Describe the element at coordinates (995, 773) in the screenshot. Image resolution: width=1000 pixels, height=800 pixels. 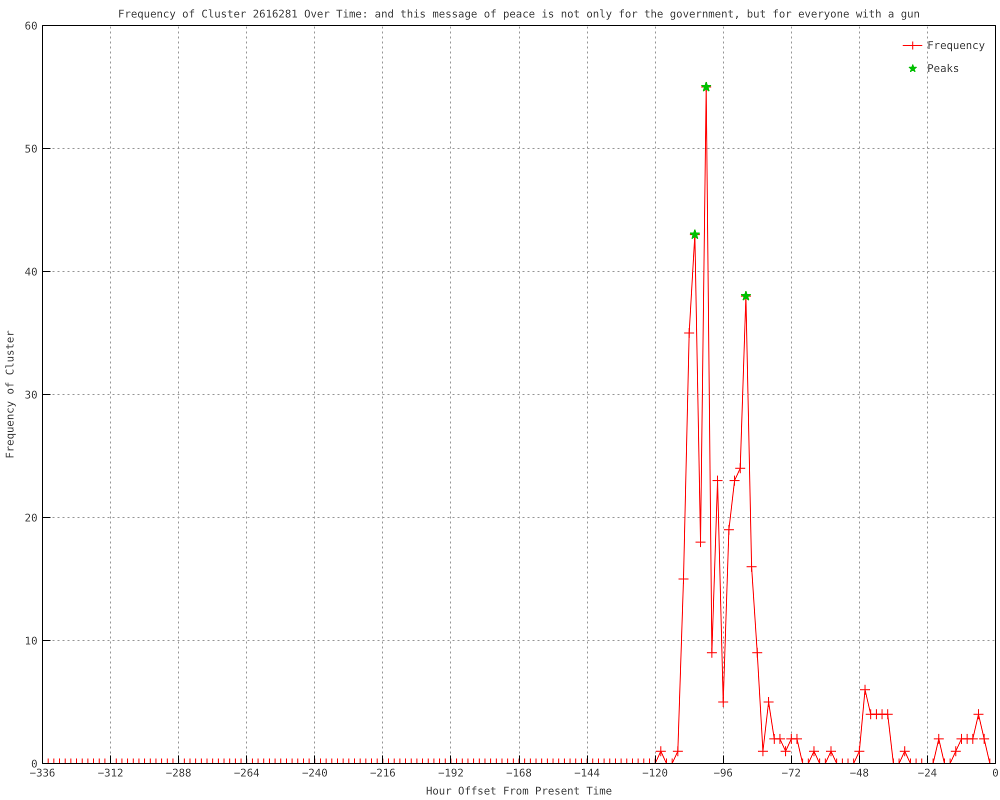
I see `x-tick-label: 0` at that location.